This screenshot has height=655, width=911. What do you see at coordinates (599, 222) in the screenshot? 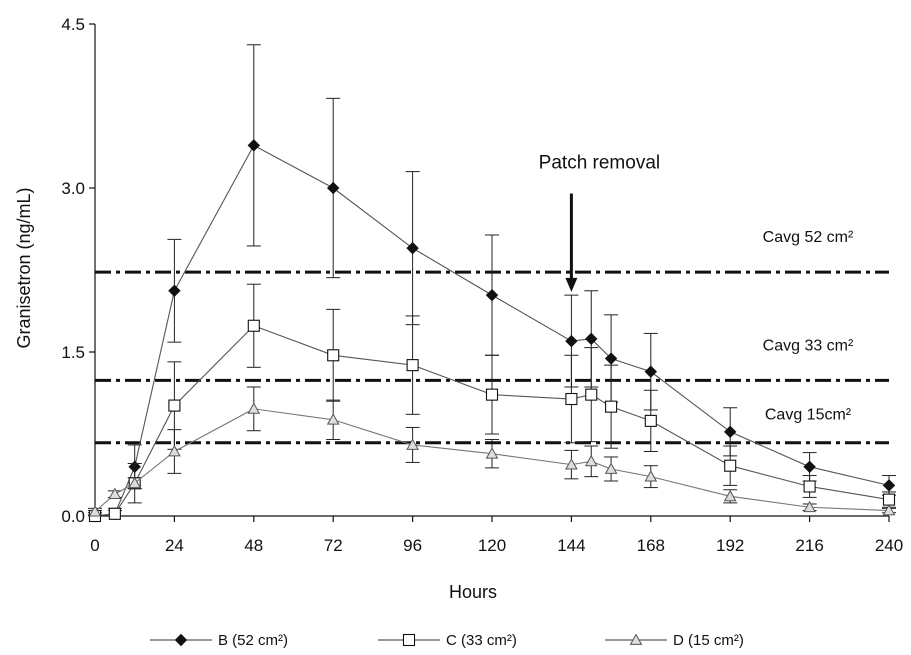
I see `annotations: Patch removal` at bounding box center [599, 222].